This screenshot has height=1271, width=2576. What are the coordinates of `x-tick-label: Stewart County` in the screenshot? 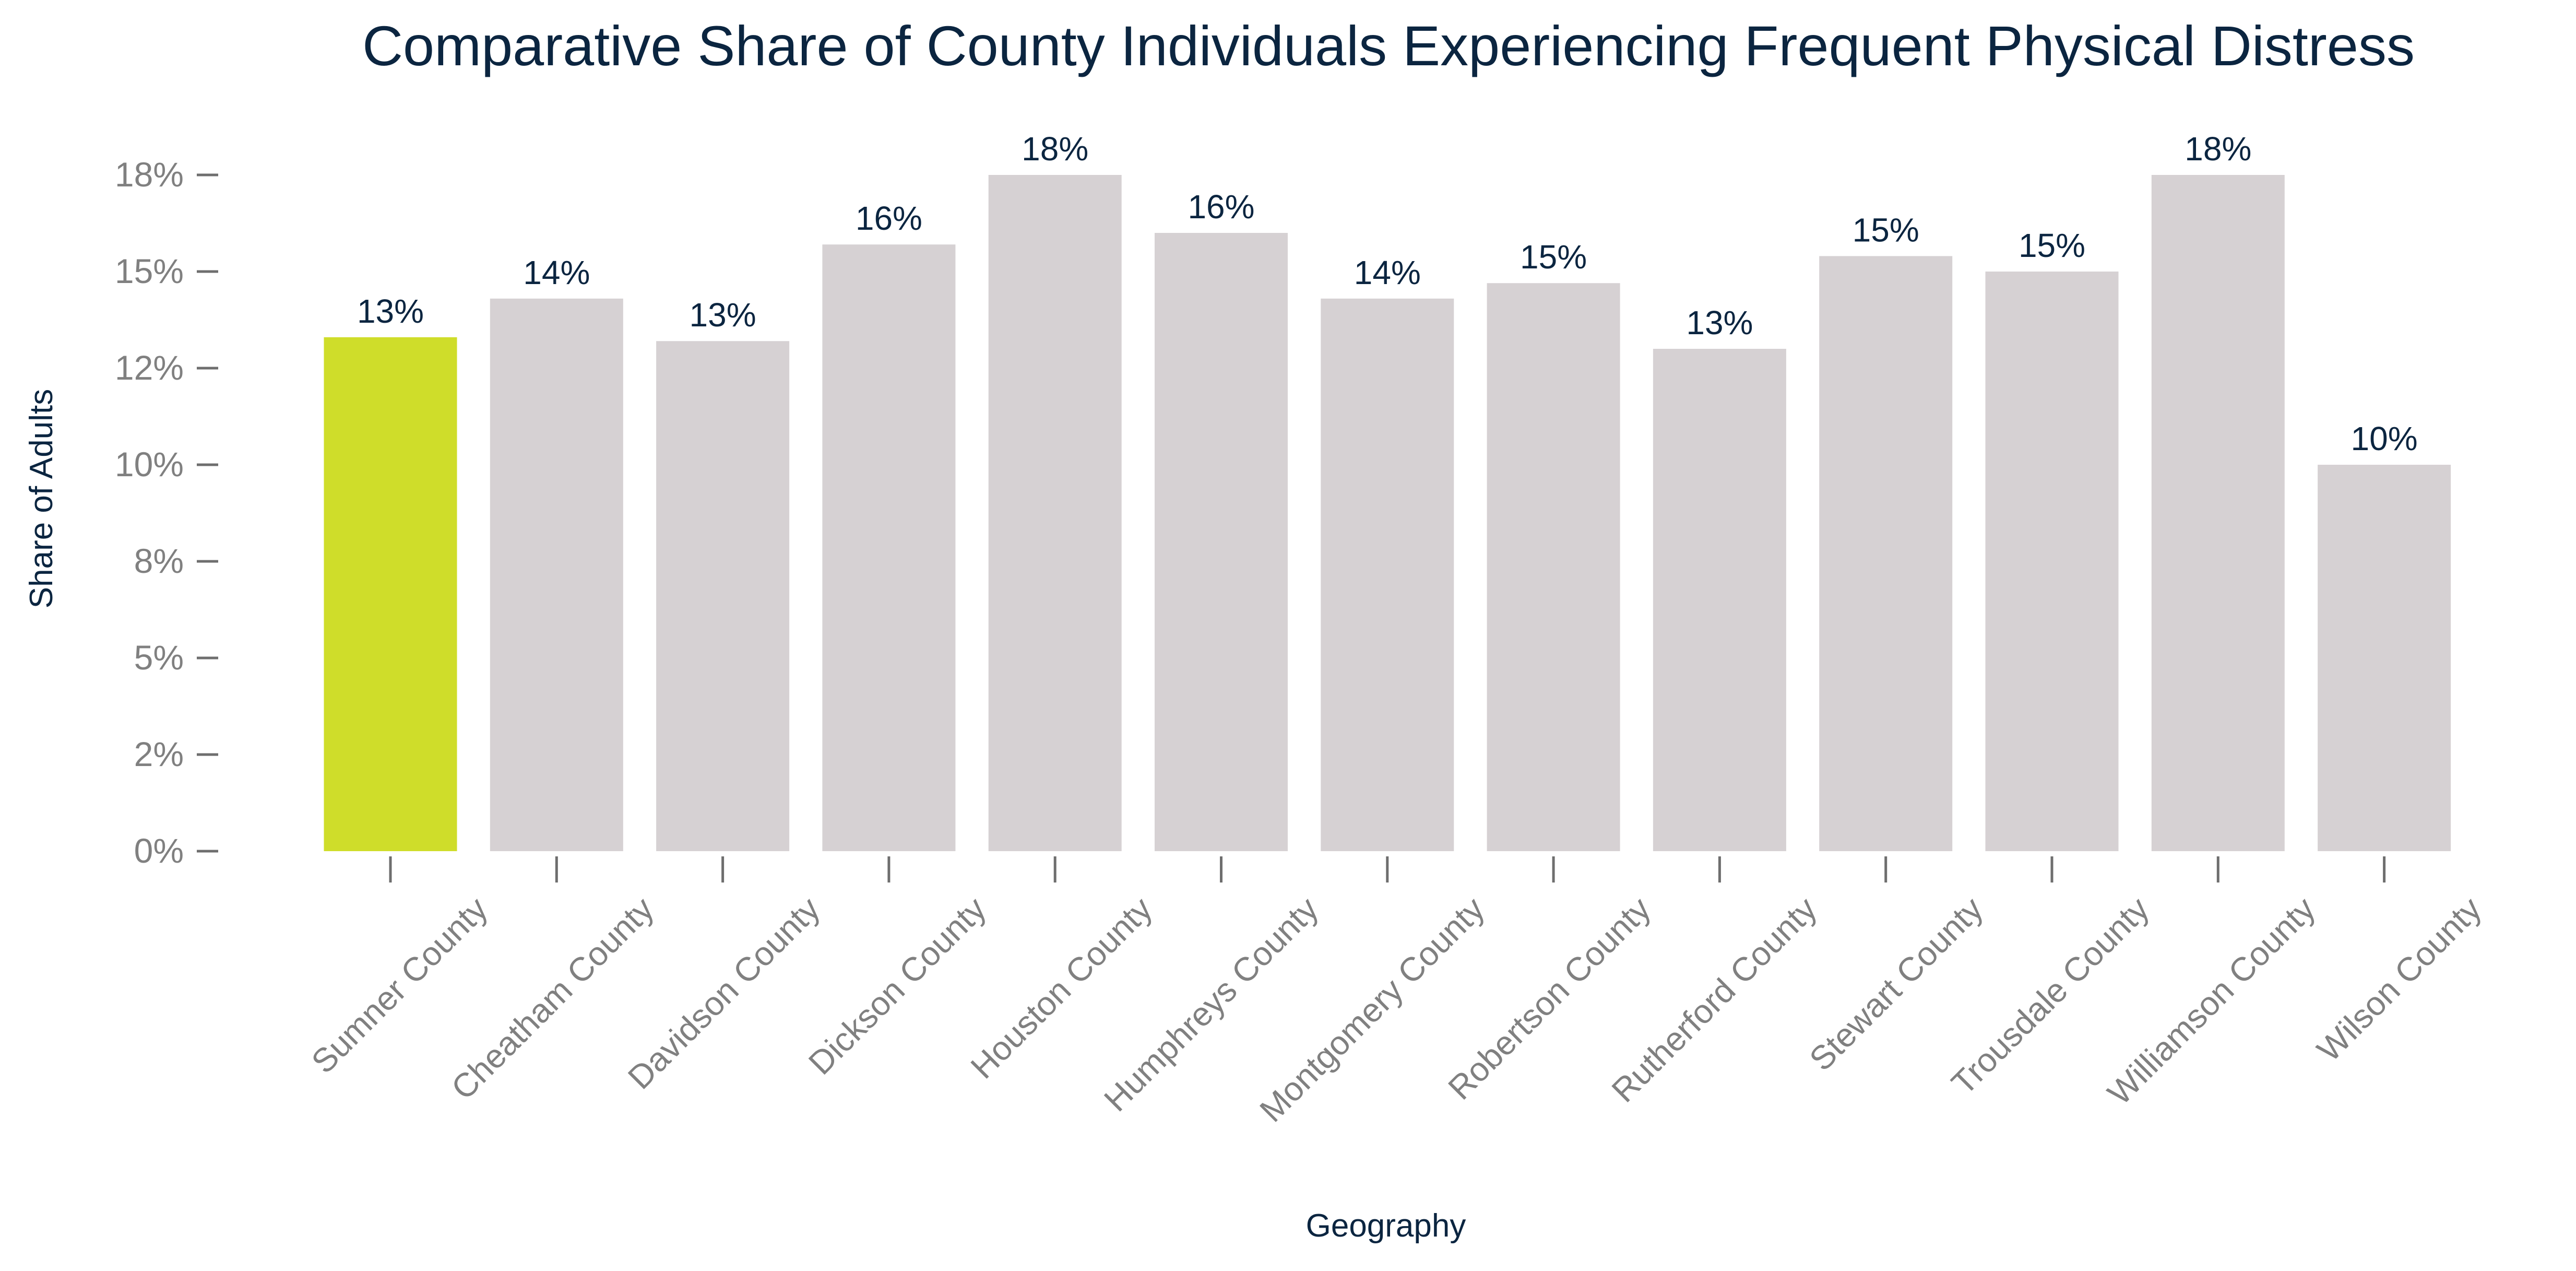 It's located at (1896, 984).